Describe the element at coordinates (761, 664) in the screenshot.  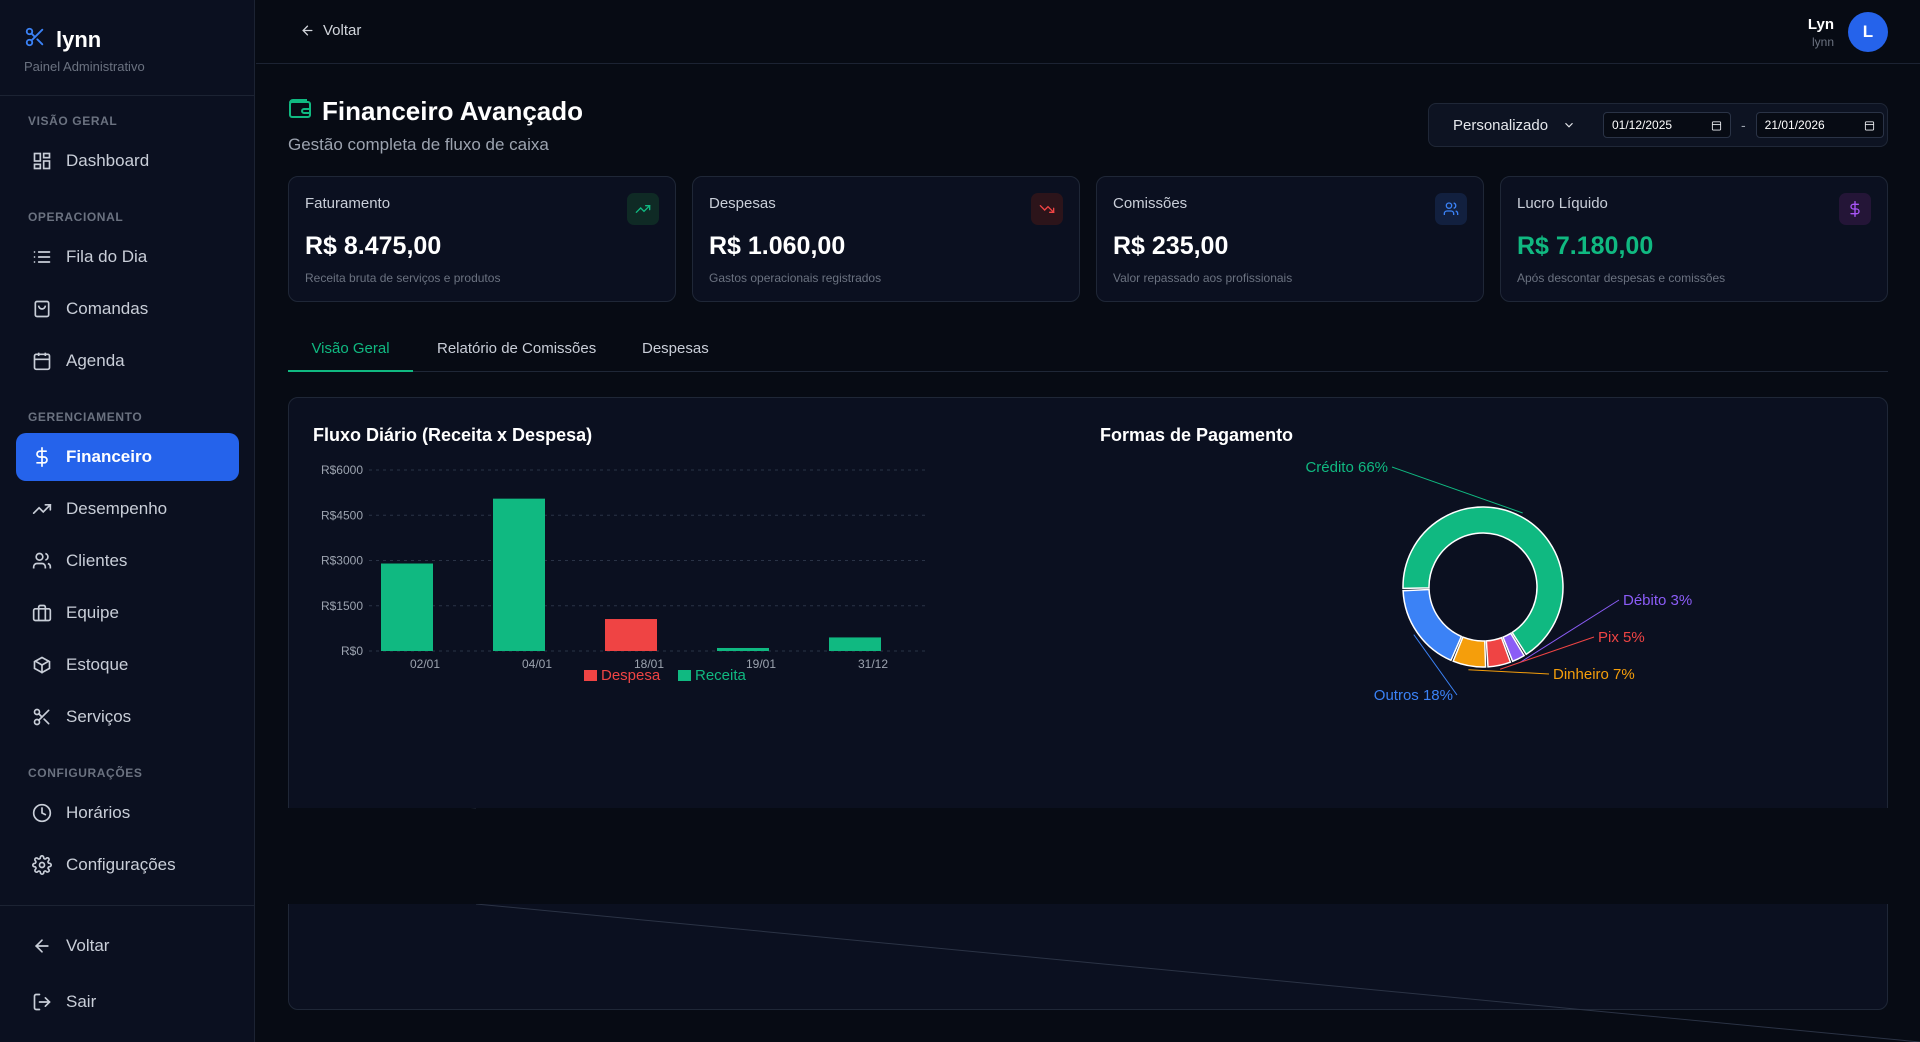
I see `x-tick-label: 19/01` at that location.